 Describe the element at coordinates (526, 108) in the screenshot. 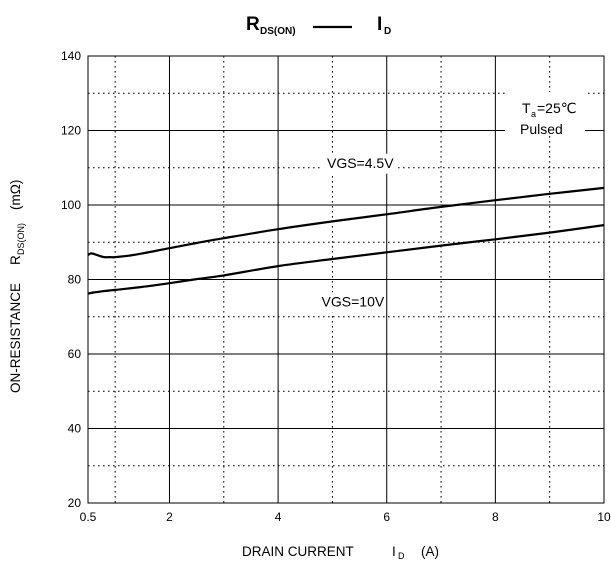

I see `conditions-ta: T` at that location.